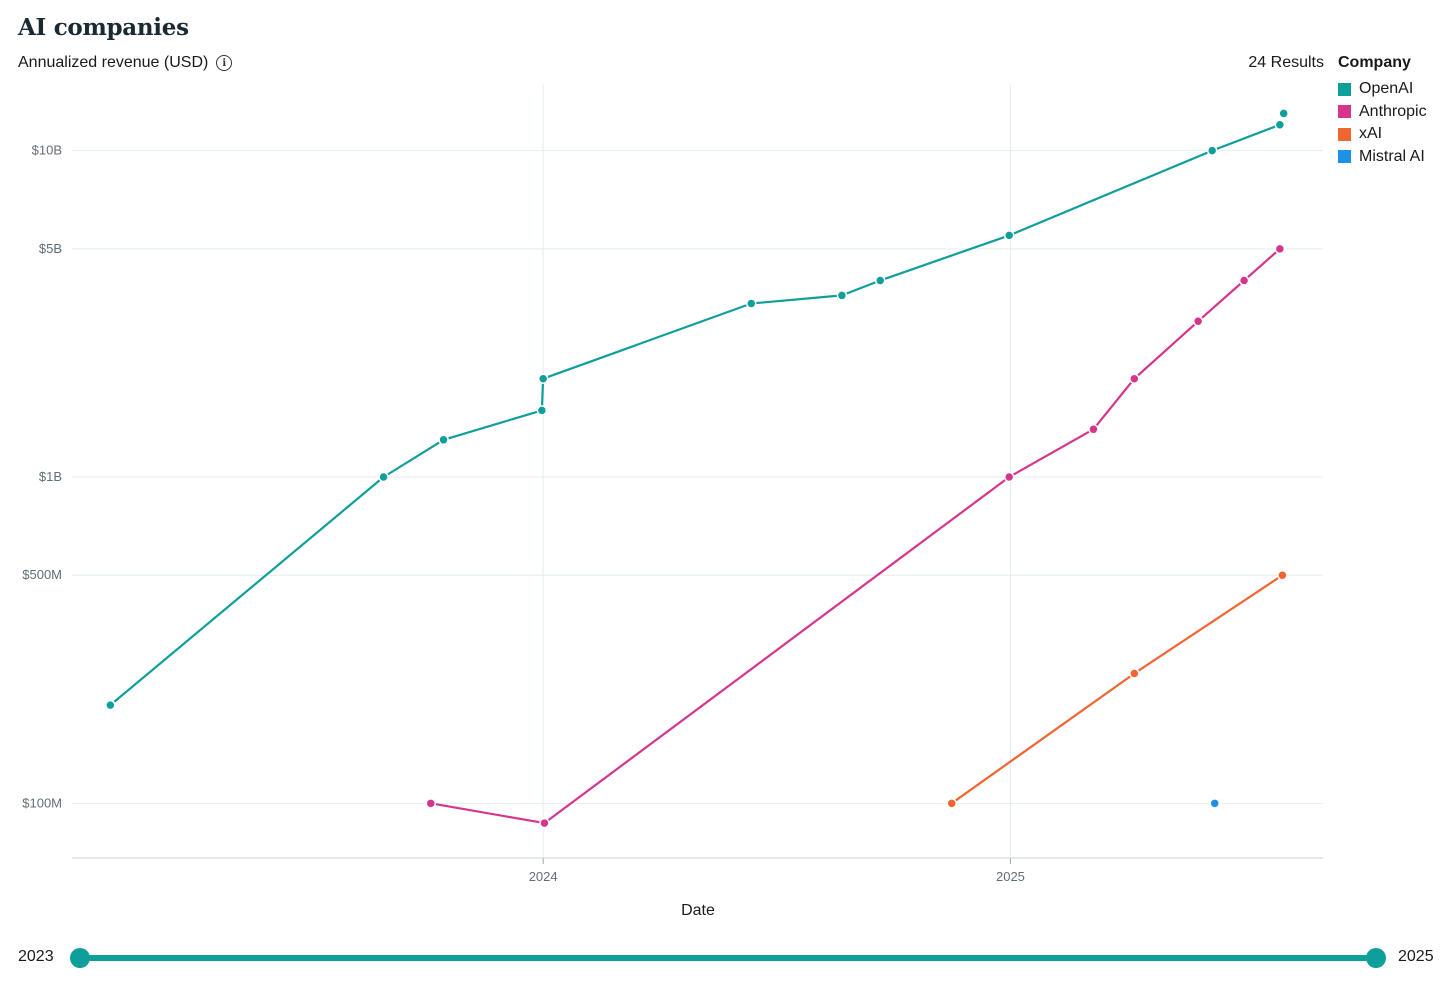 This screenshot has width=1456, height=984. I want to click on legend-item-xai: xAI, so click(1382, 134).